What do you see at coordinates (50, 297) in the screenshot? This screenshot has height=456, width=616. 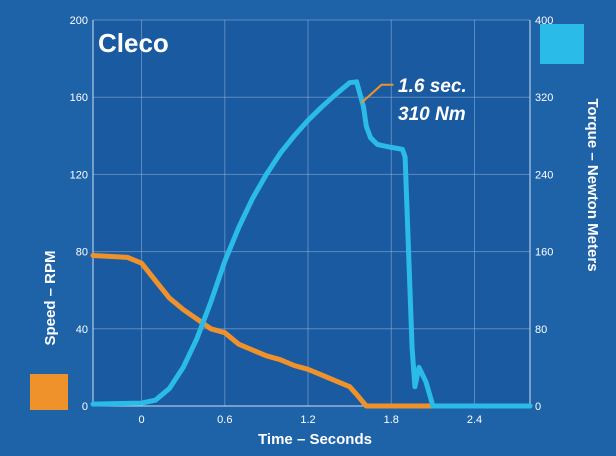 I see `y-axis-left-label: Speed – RPM` at bounding box center [50, 297].